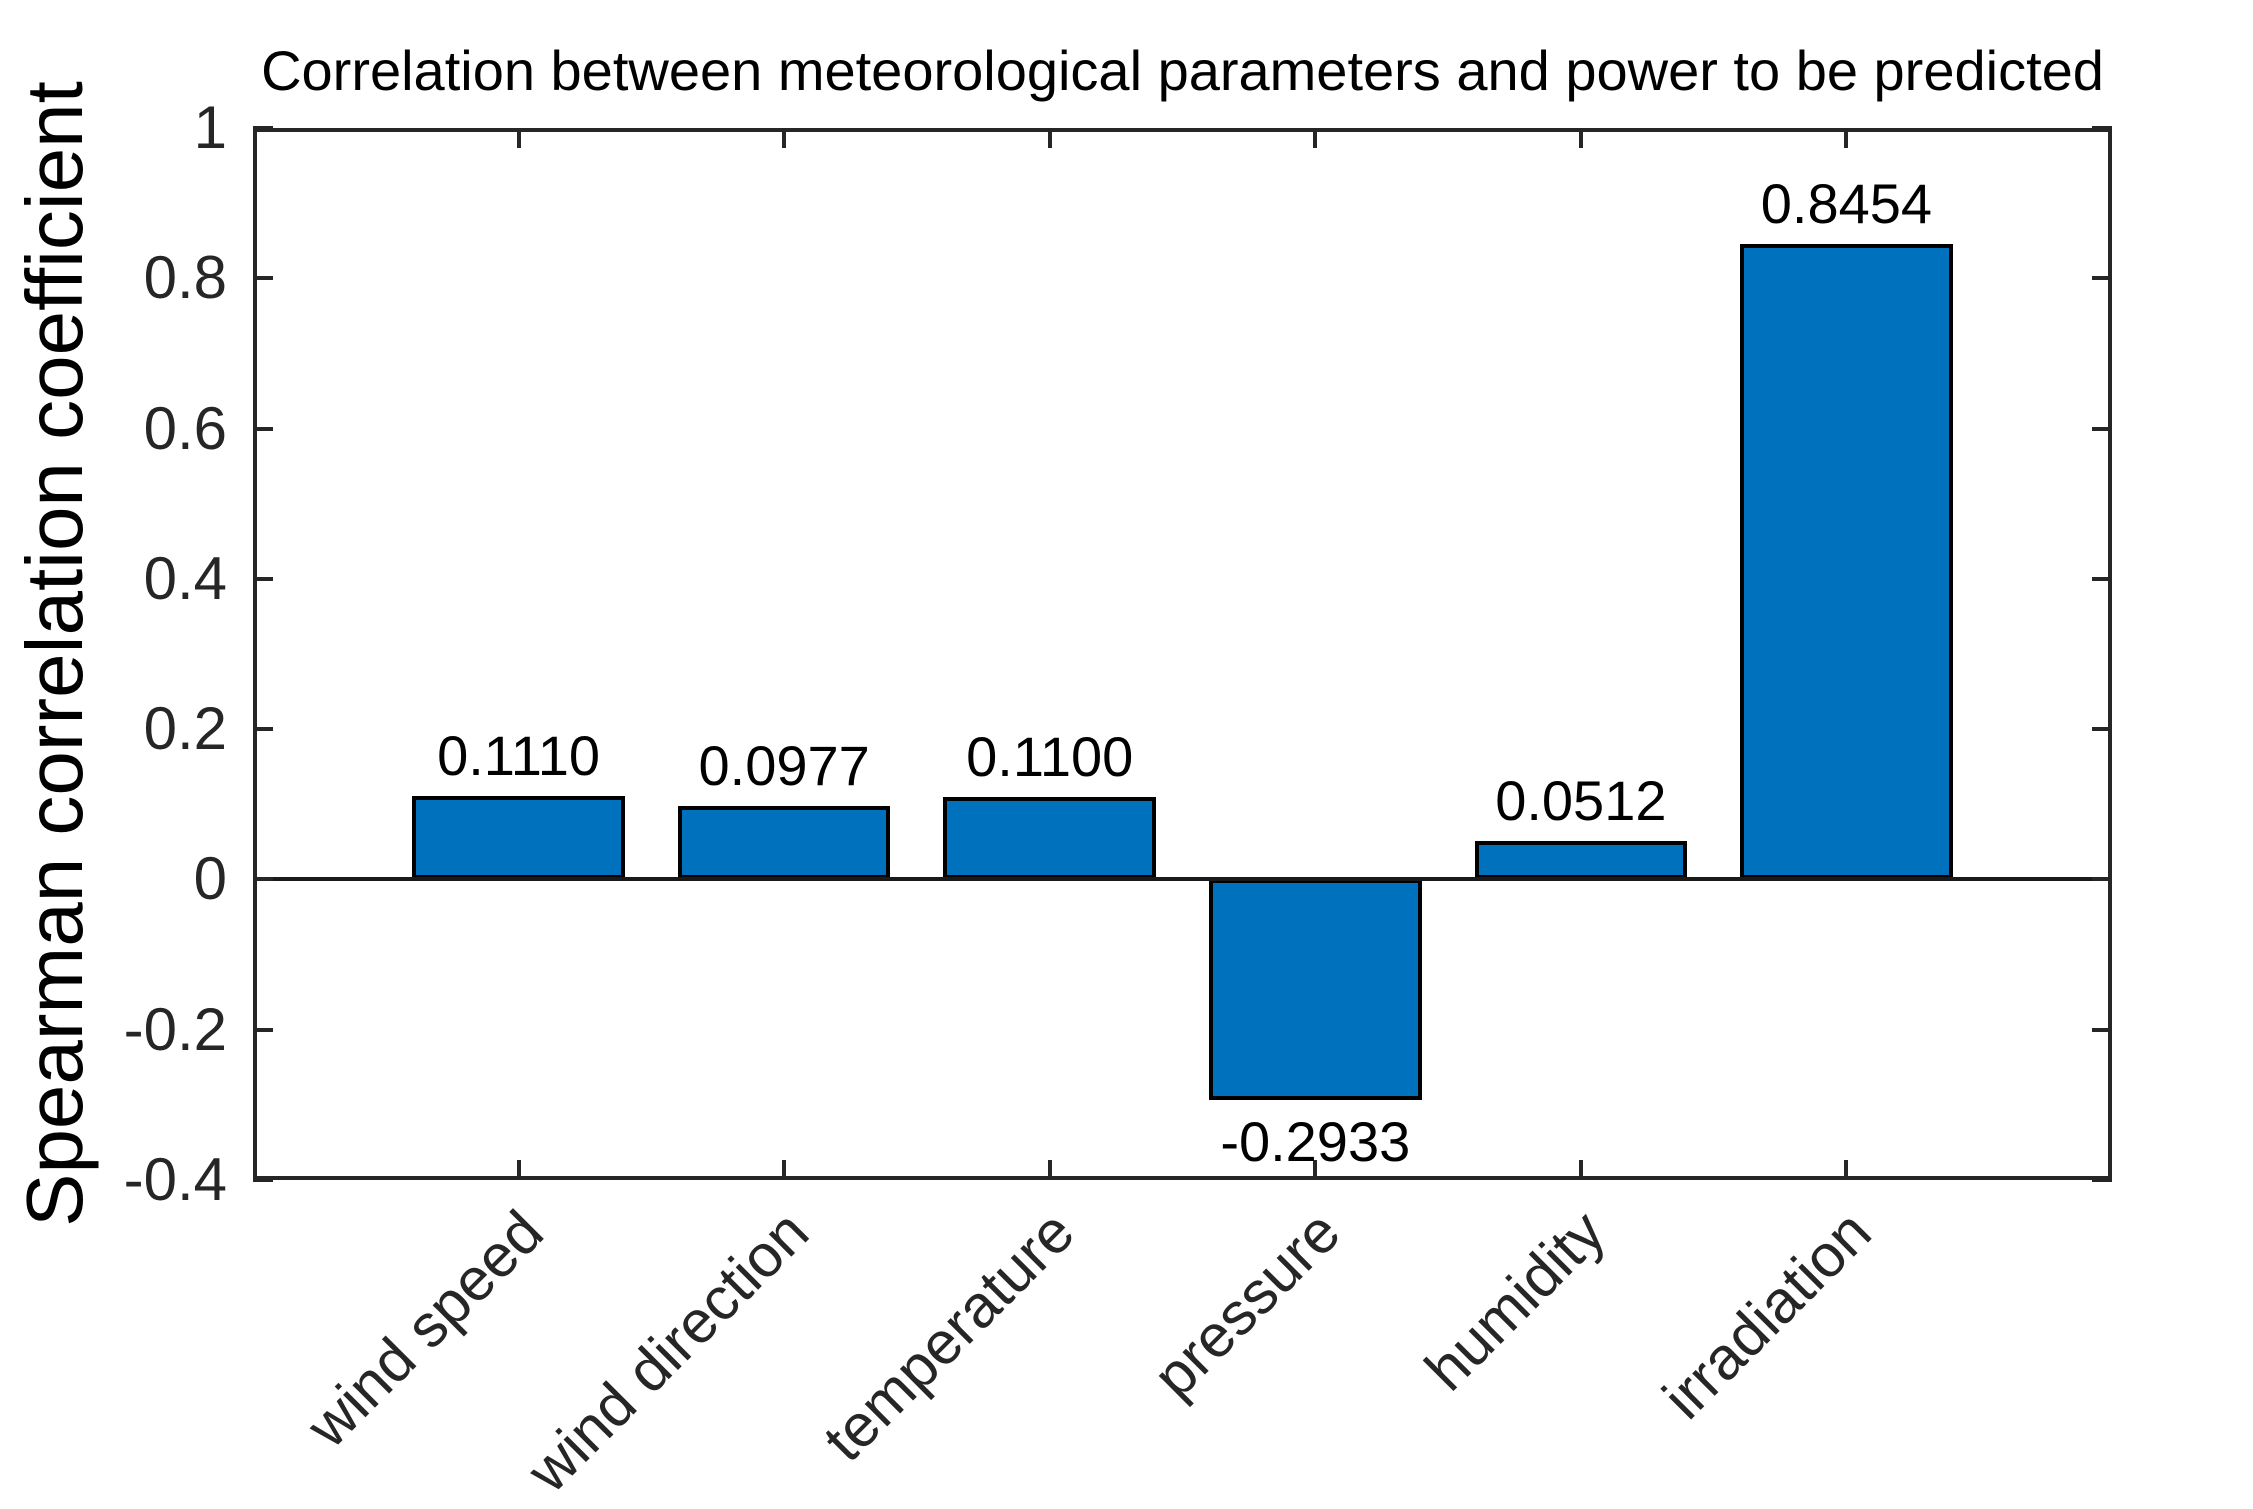  Describe the element at coordinates (1246, 1304) in the screenshot. I see `x-tick-label-pressure: pressure` at that location.